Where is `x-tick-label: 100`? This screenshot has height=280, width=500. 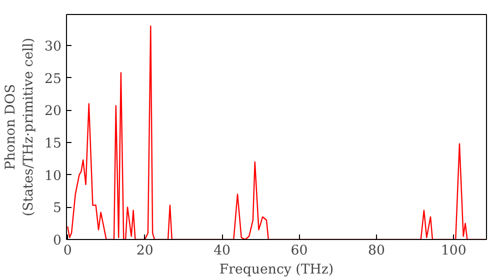 x-tick-label: 100 is located at coordinates (453, 251).